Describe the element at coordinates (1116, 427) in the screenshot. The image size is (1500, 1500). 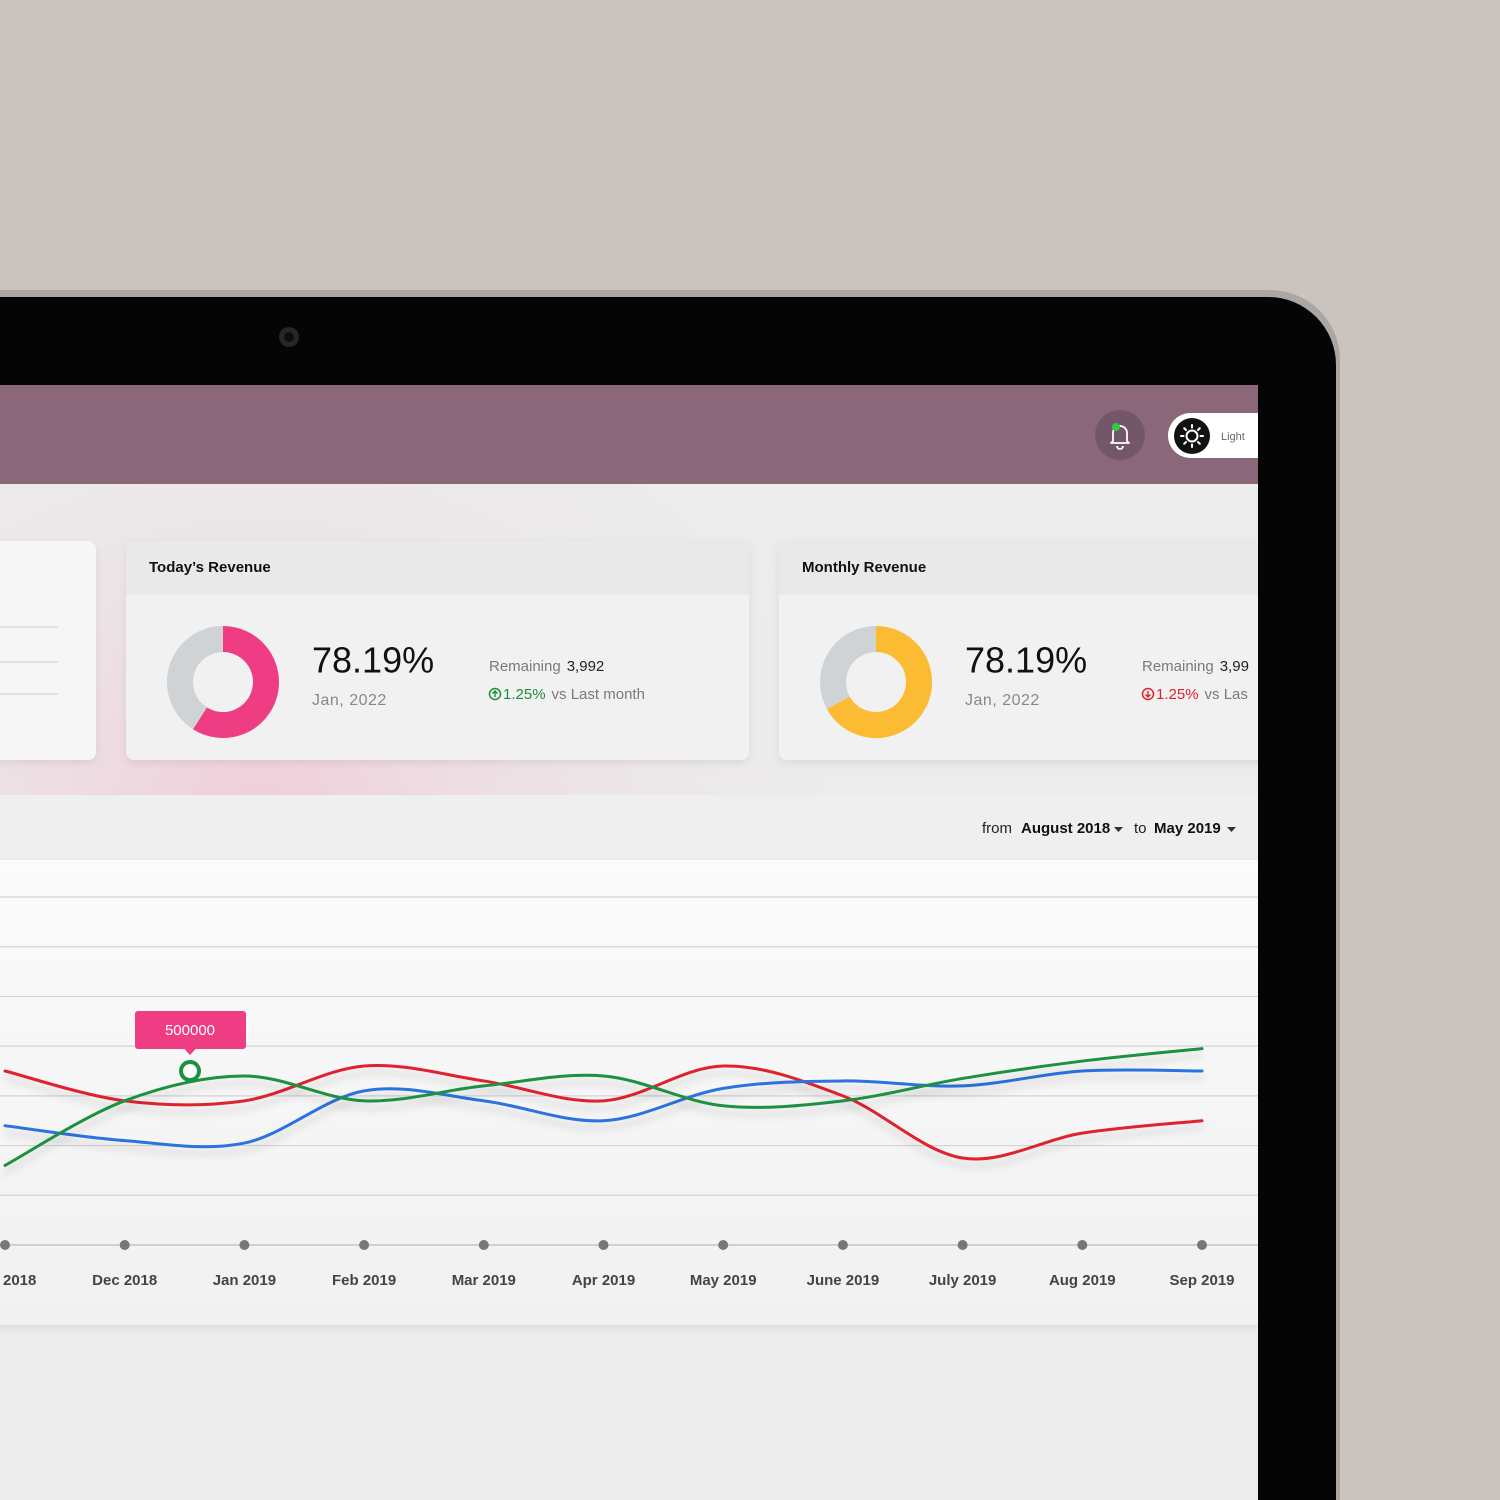
I see `notification-dot` at that location.